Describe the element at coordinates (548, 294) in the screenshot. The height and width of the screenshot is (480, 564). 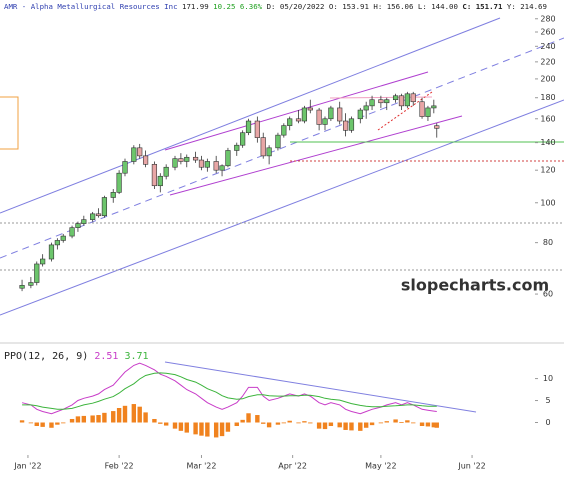
I see `y-tick-label: 60` at that location.